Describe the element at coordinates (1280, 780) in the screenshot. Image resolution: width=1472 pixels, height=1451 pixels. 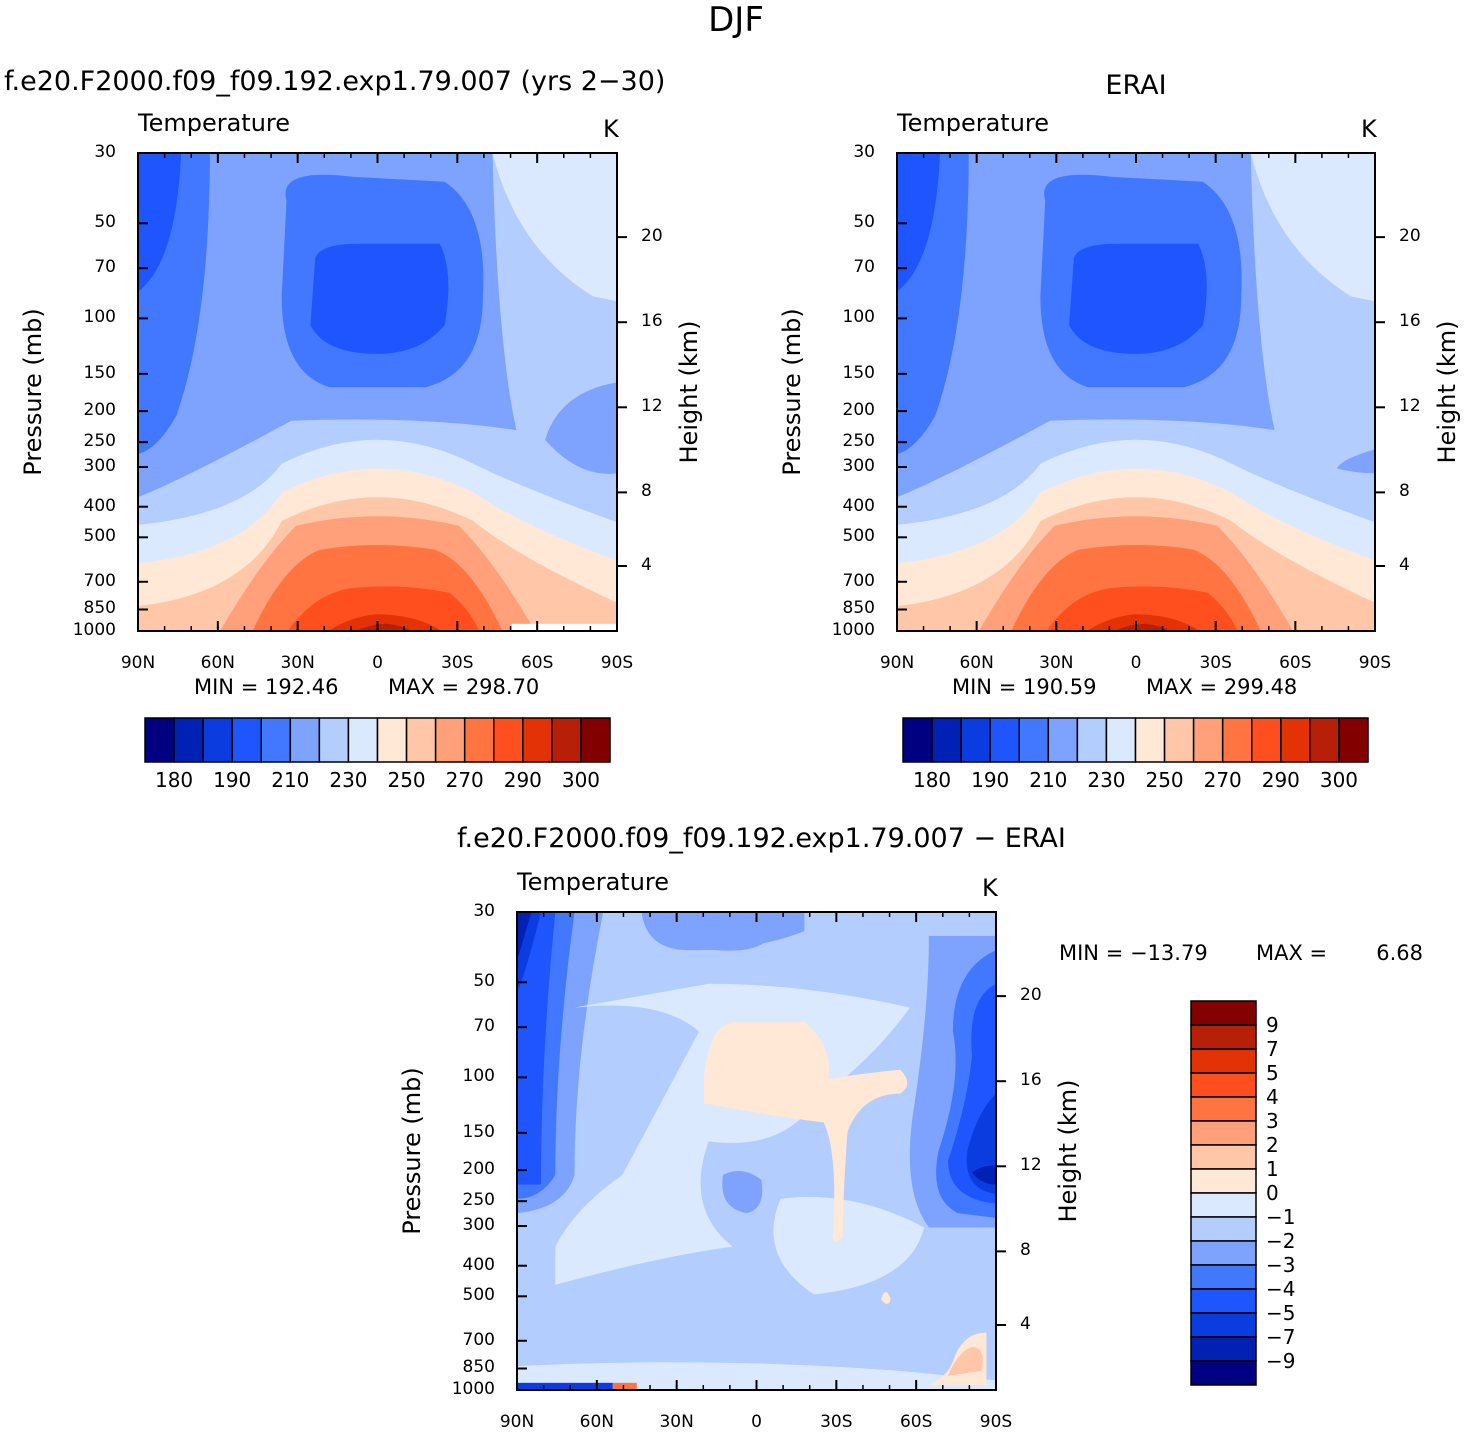
I see `colorbar-label: 290` at that location.